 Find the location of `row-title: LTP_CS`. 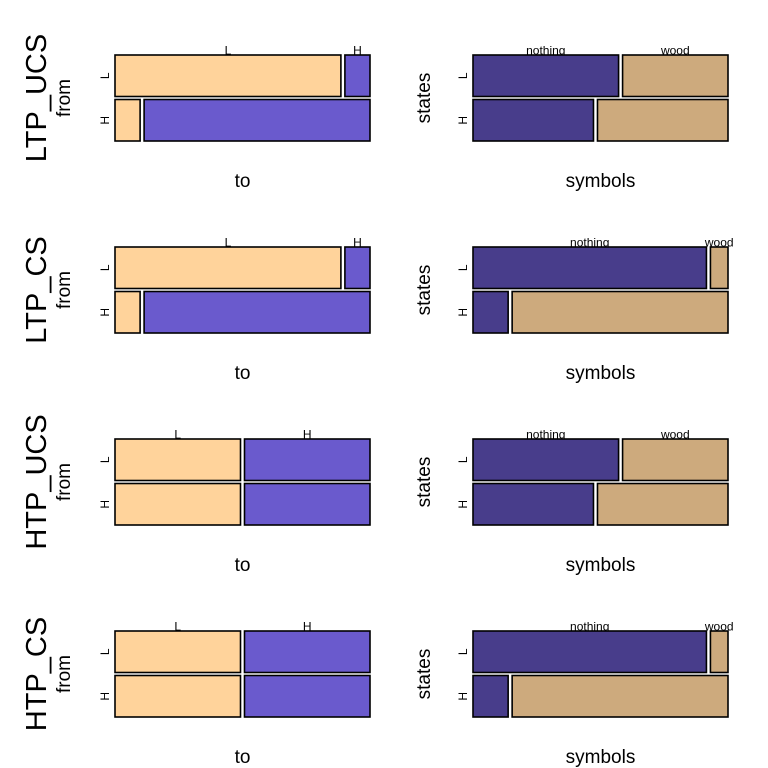

row-title: LTP_CS is located at coordinates (37, 289).